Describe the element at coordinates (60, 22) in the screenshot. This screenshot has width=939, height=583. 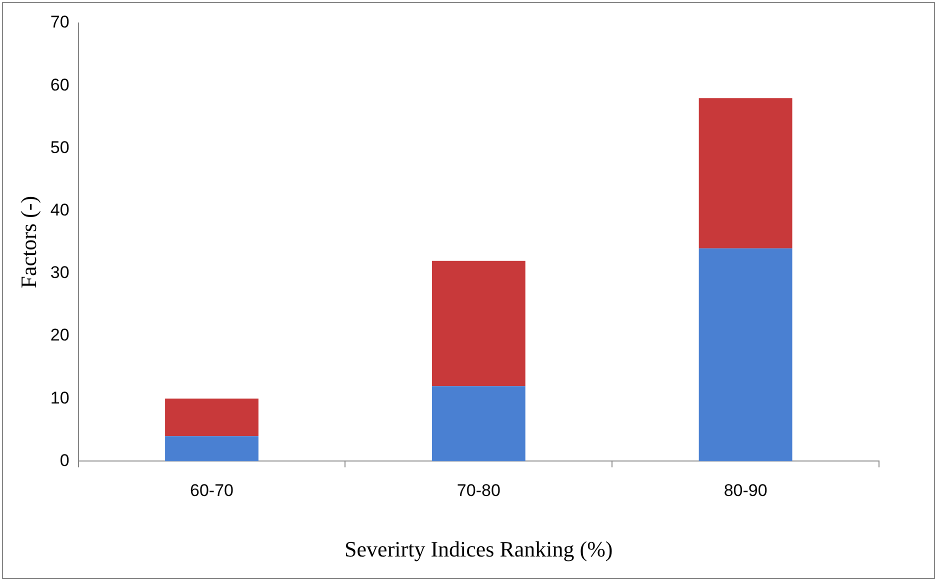
I see `y-tick-label: 70` at that location.